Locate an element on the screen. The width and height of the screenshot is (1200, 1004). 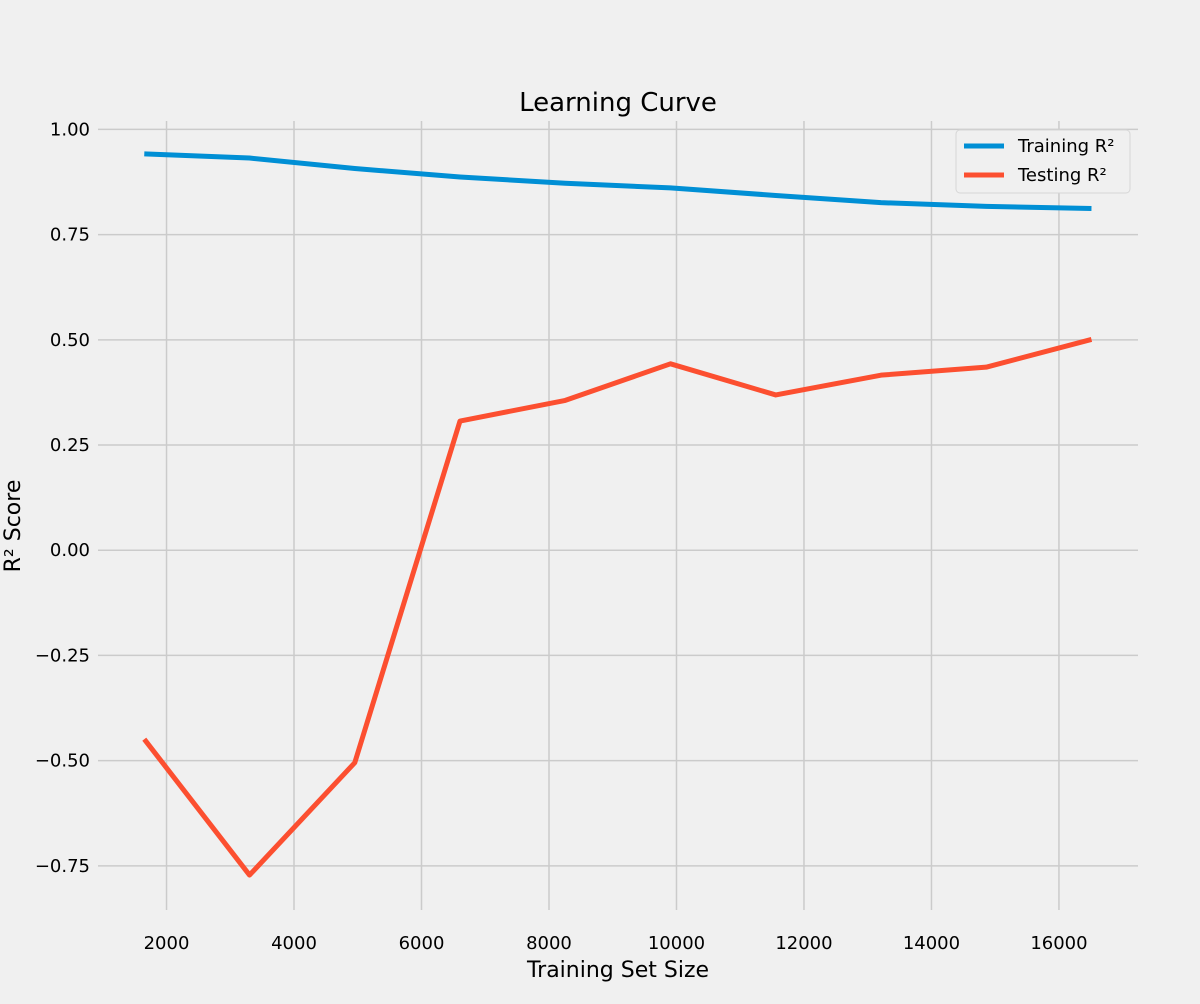
y-tick-label: 0.25 is located at coordinates (70, 445).